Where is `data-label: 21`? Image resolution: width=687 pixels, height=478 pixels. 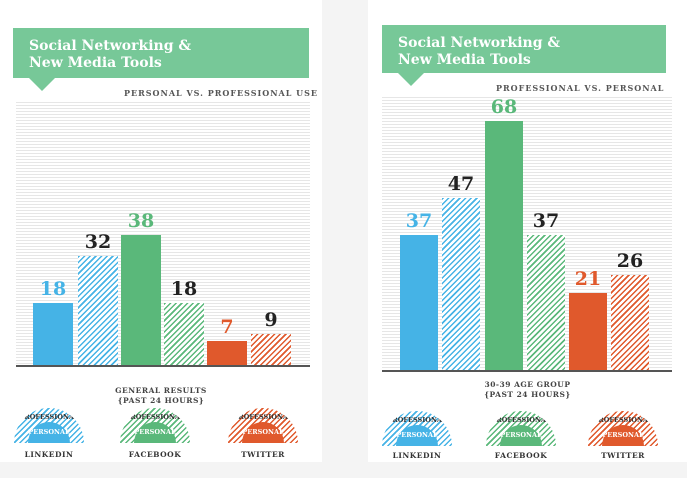
data-label: 21 is located at coordinates (588, 279).